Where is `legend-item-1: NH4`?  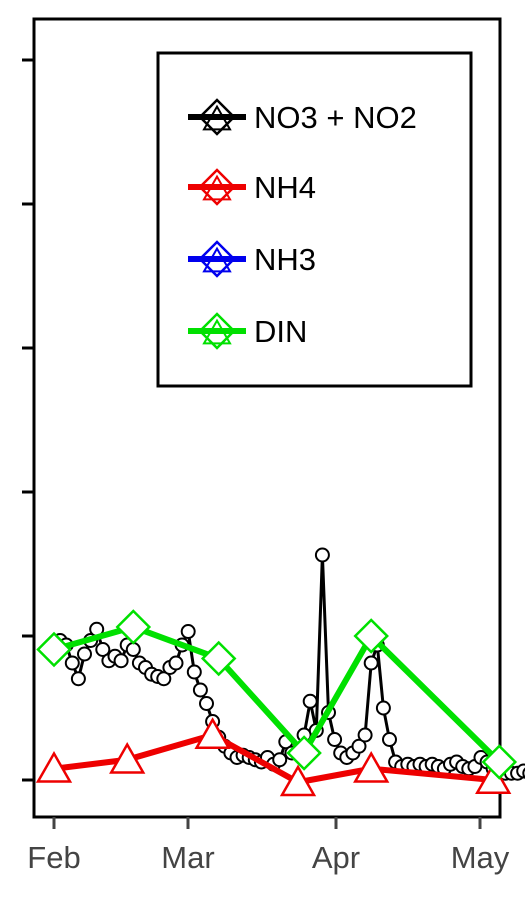
legend-item-1: NH4 is located at coordinates (252, 187).